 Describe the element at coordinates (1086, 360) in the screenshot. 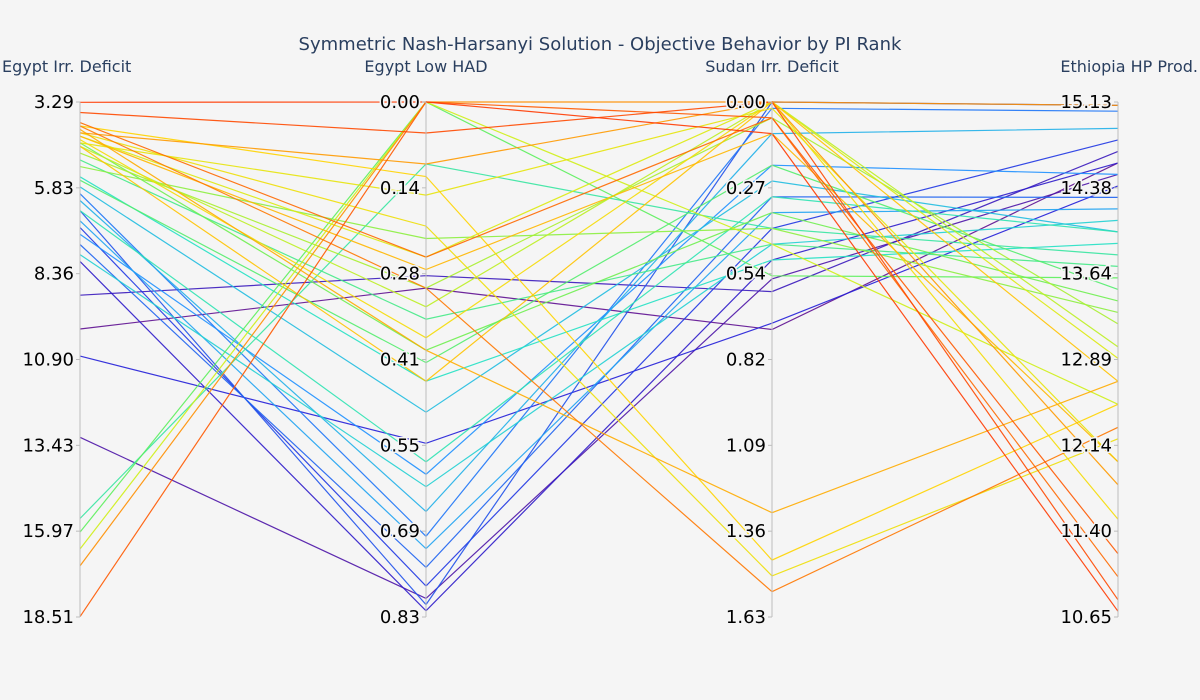

I see `tick-label: 12.89` at that location.